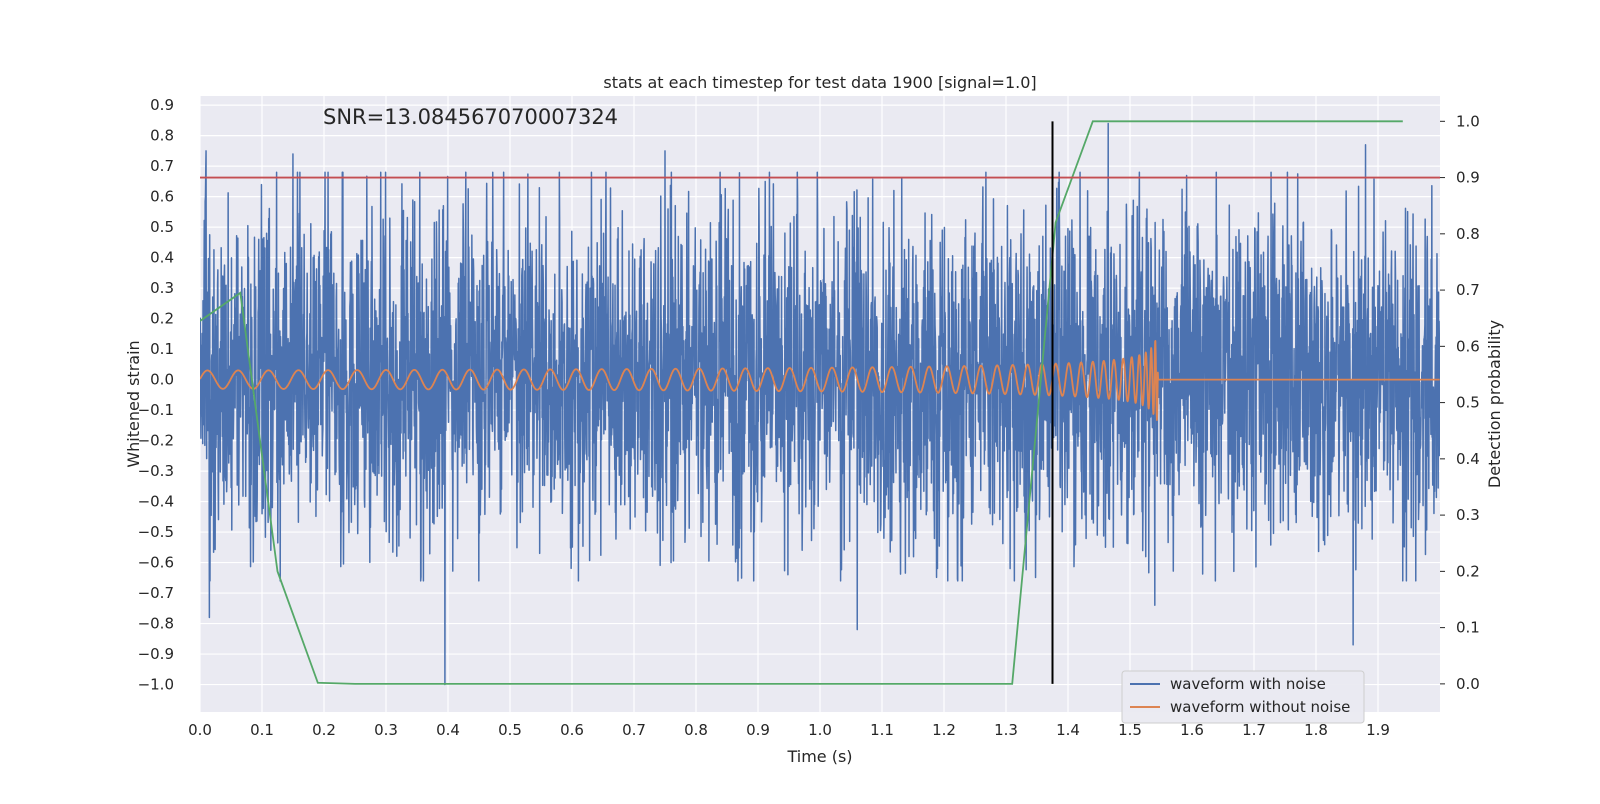 Image resolution: width=1600 pixels, height=804 pixels. Describe the element at coordinates (1468, 234) in the screenshot. I see `y2-tick-label: 0.8` at that location.